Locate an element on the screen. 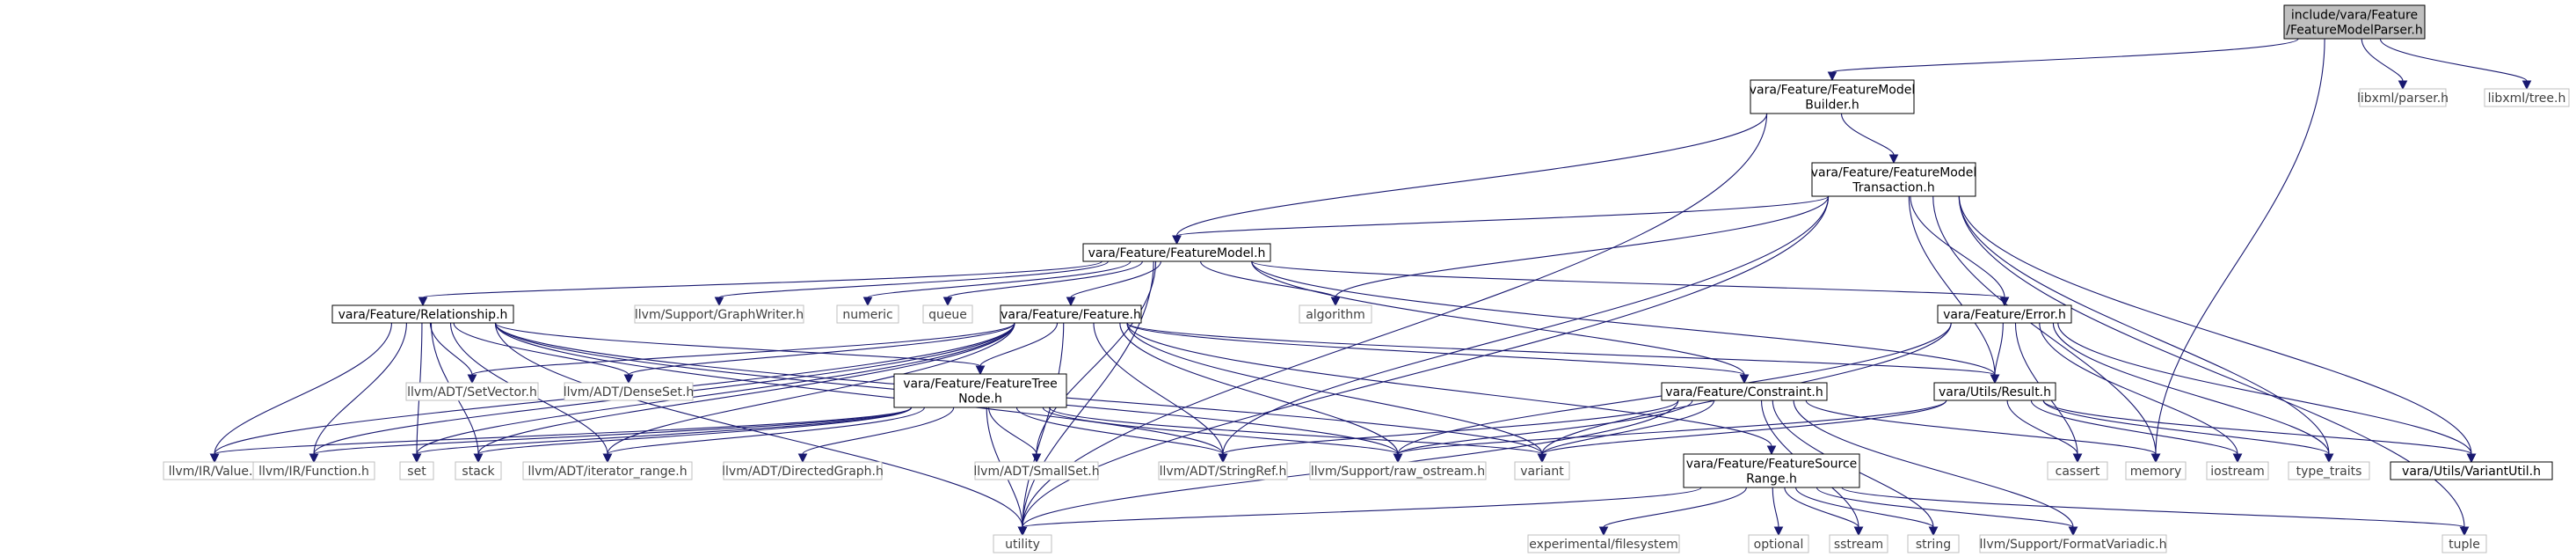  node-constraint: vara/Feature/Constraint.h is located at coordinates (1744, 391).